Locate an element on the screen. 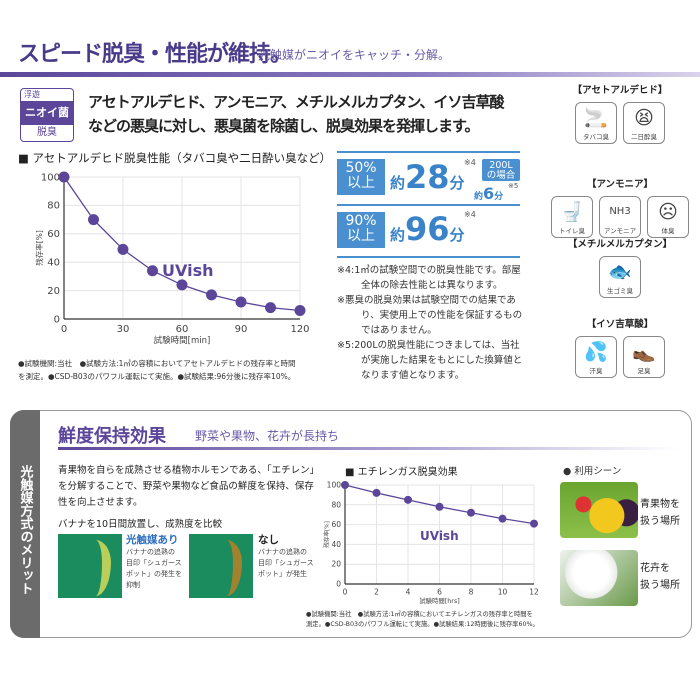 This screenshot has height=700, width=700. page-subtitle: 光触媒がニオイをキャッチ・分解。 is located at coordinates (354, 55).